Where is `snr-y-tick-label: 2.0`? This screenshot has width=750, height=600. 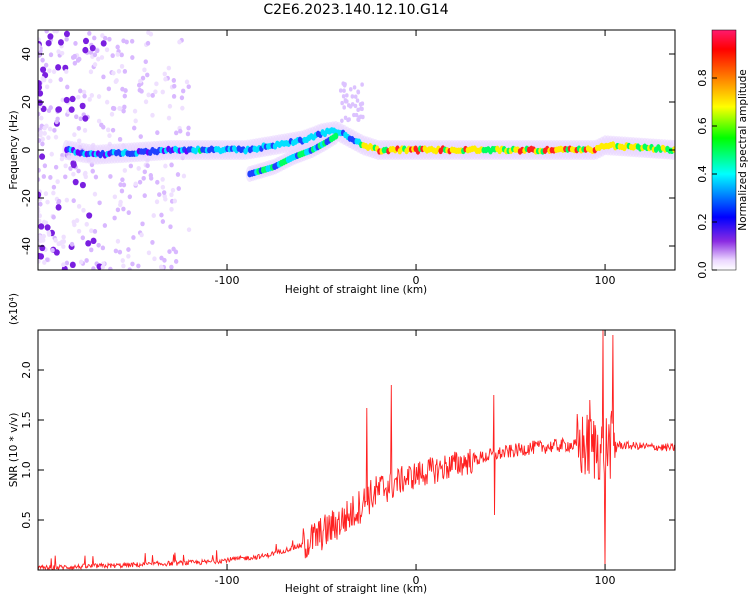
snr-y-tick-label: 2.0 is located at coordinates (26, 370).